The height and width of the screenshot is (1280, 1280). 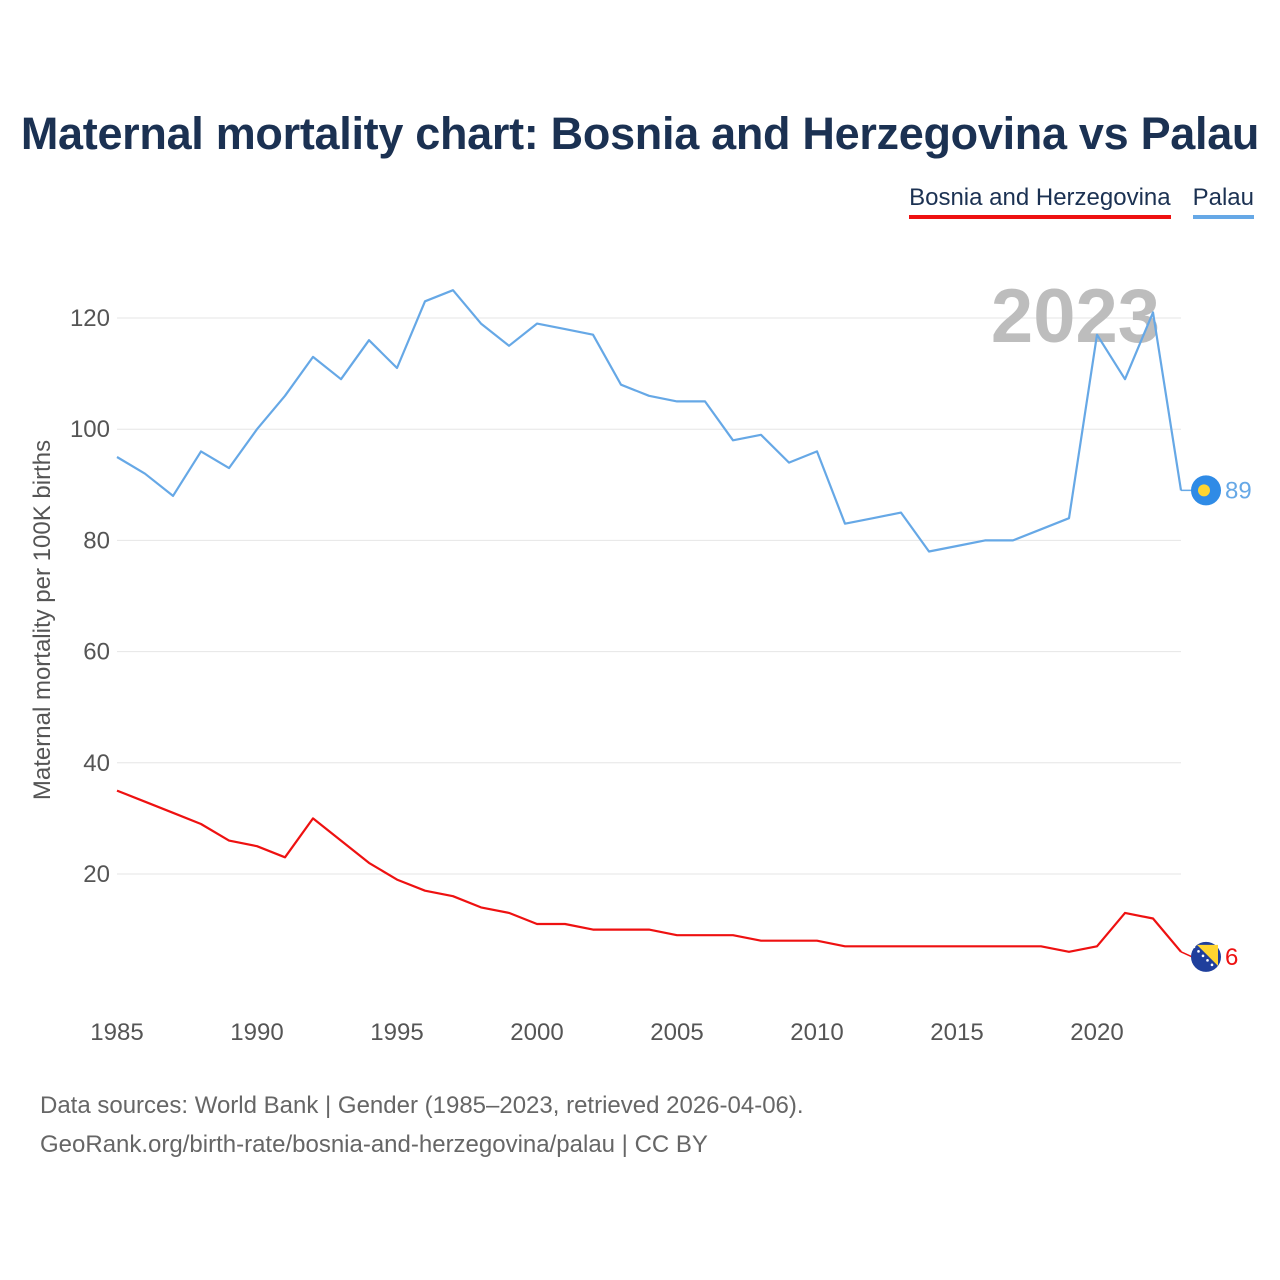 What do you see at coordinates (96, 652) in the screenshot?
I see `y-tick-label: 60` at bounding box center [96, 652].